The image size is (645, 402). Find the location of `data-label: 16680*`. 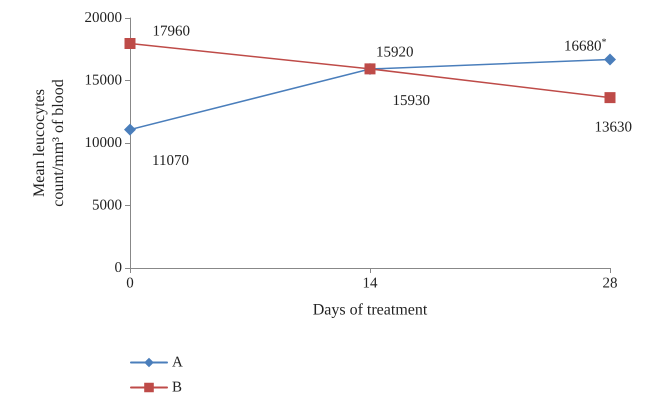

data-label: 16680* is located at coordinates (585, 45).